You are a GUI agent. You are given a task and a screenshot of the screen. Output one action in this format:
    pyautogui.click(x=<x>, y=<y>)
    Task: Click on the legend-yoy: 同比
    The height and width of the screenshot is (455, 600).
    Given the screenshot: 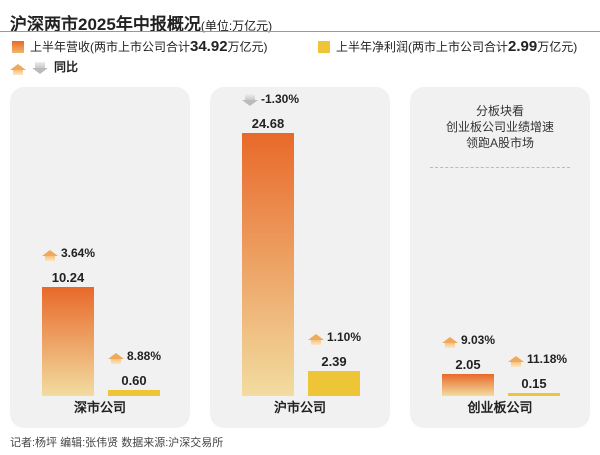 What is the action you would take?
    pyautogui.click(x=44, y=66)
    